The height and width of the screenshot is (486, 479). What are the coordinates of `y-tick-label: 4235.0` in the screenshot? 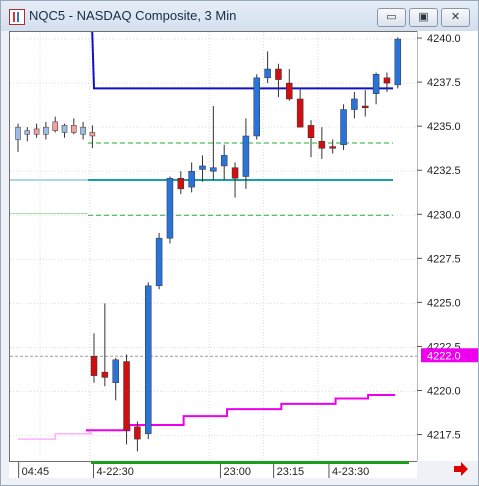 It's located at (444, 127).